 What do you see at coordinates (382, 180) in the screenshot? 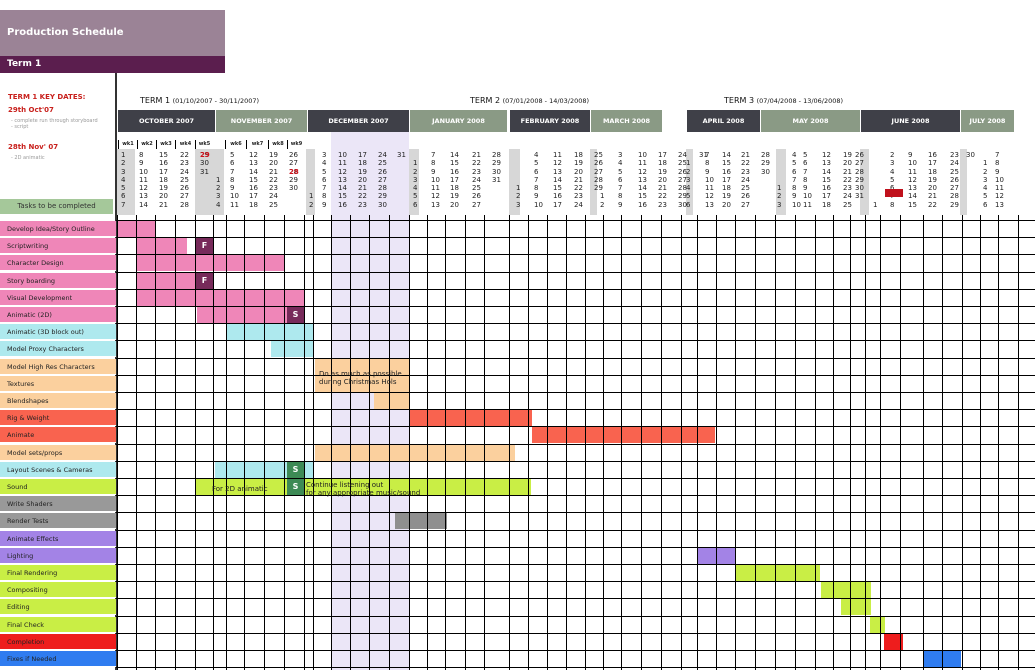
I see `date-column: 24 25 26 27 28 29 30` at bounding box center [382, 180].